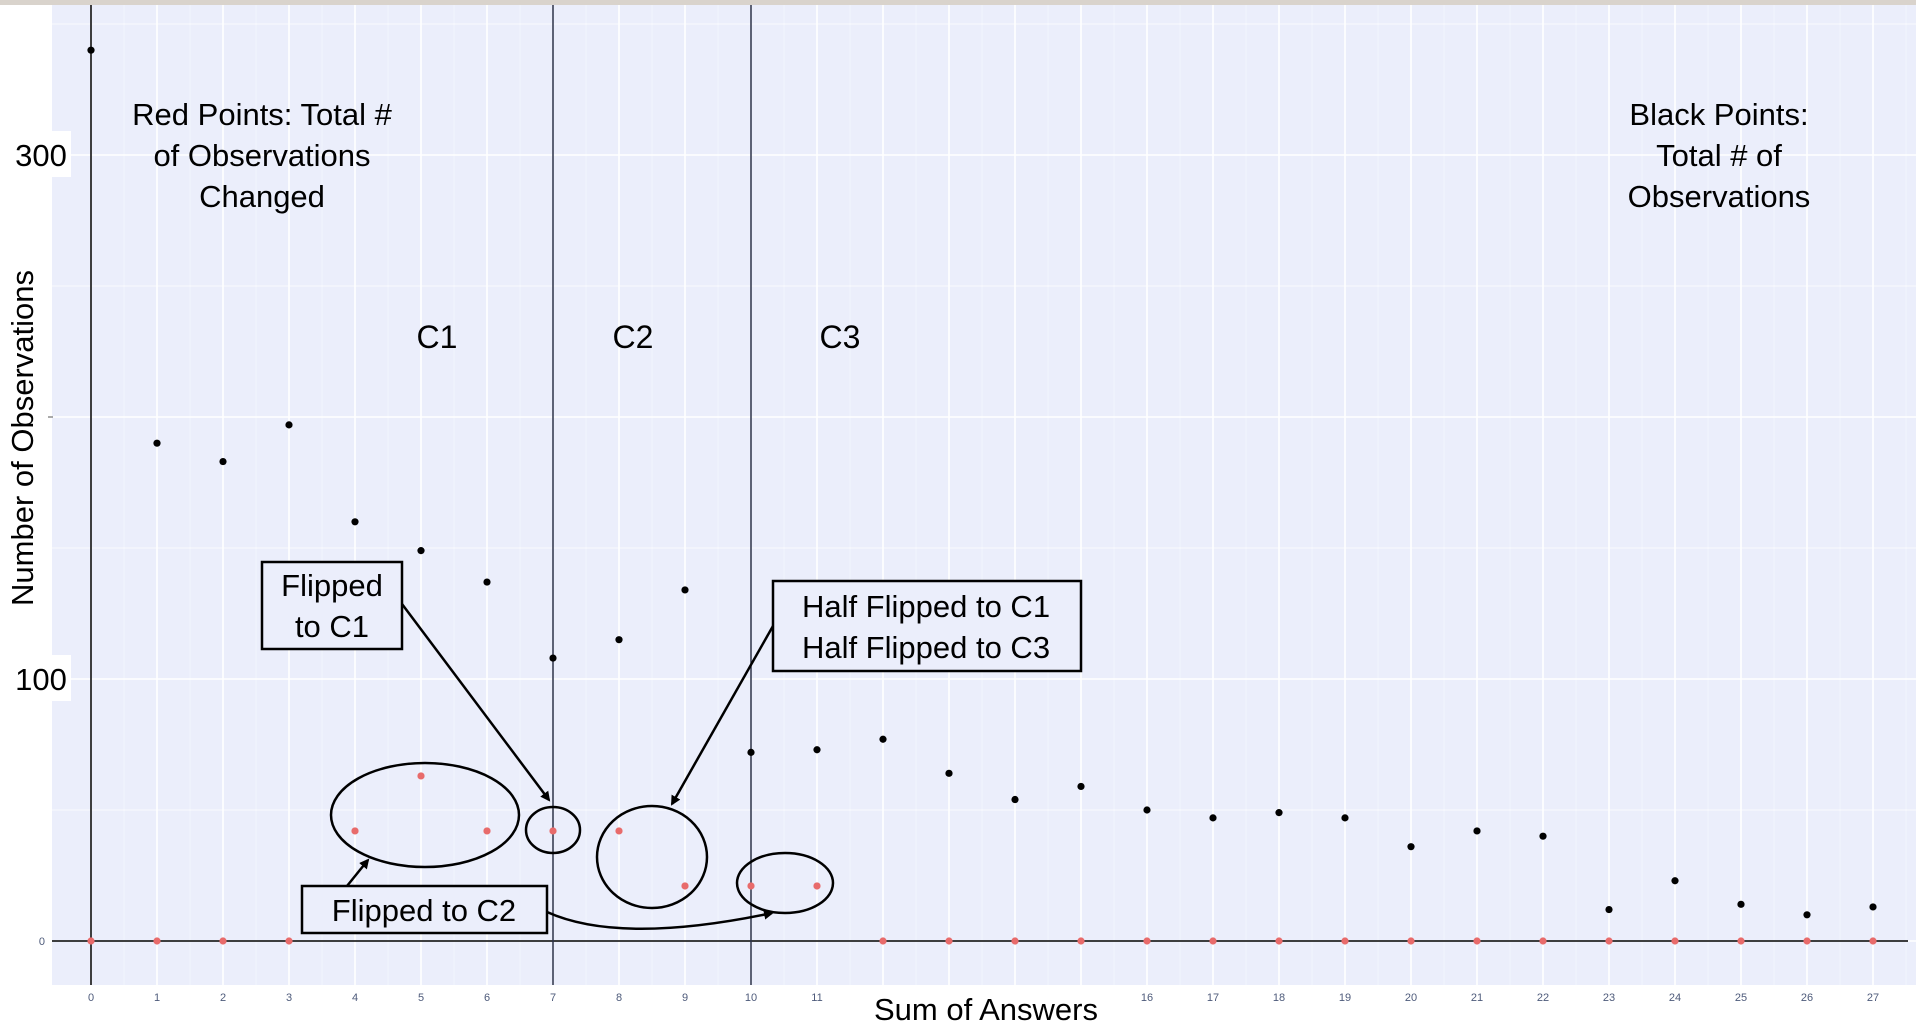 This screenshot has height=1031, width=1916. What do you see at coordinates (437, 337) in the screenshot?
I see `cluster-label-c1: C1` at bounding box center [437, 337].